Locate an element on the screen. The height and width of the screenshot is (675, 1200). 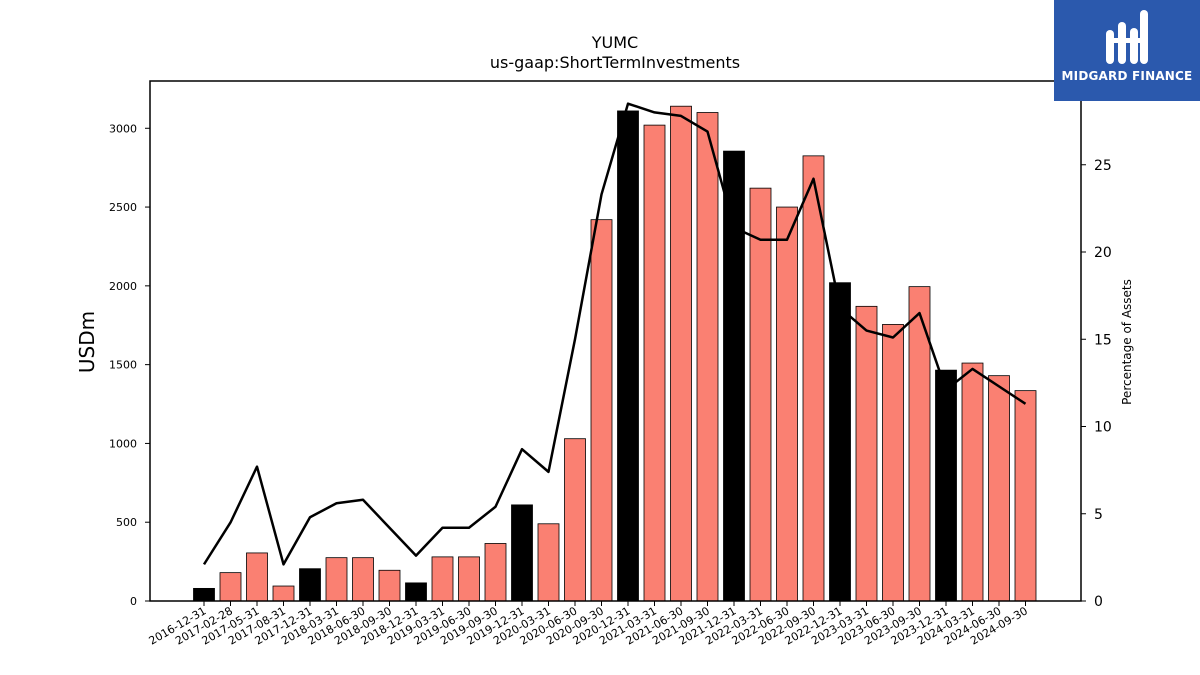
y-tick-label: 3000 is located at coordinates (123, 128).